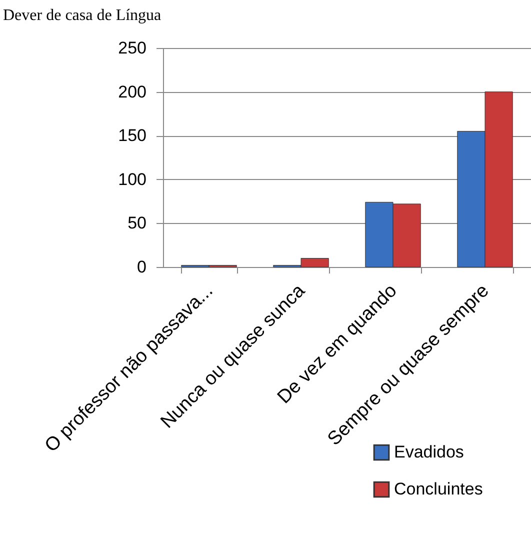 Image resolution: width=531 pixels, height=534 pixels. I want to click on y-tick-label: 50, so click(137, 223).